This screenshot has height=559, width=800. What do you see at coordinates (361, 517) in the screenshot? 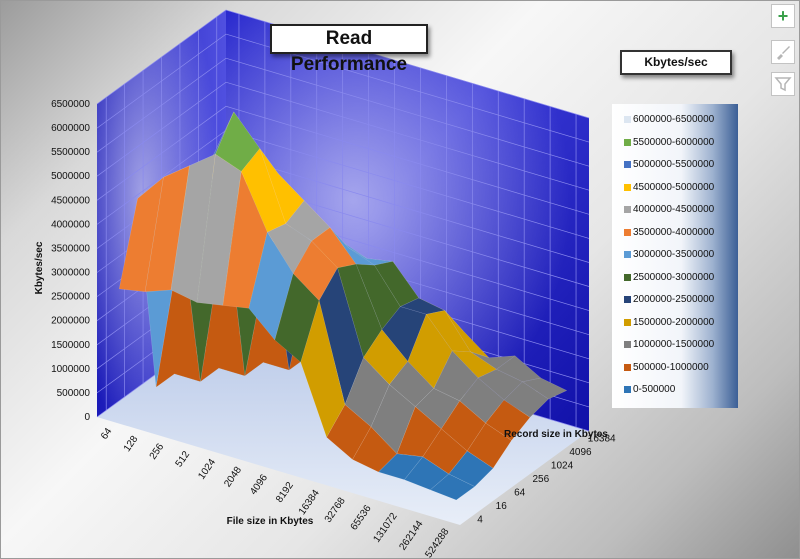
I see `x-tick-label: 65536` at bounding box center [361, 517].